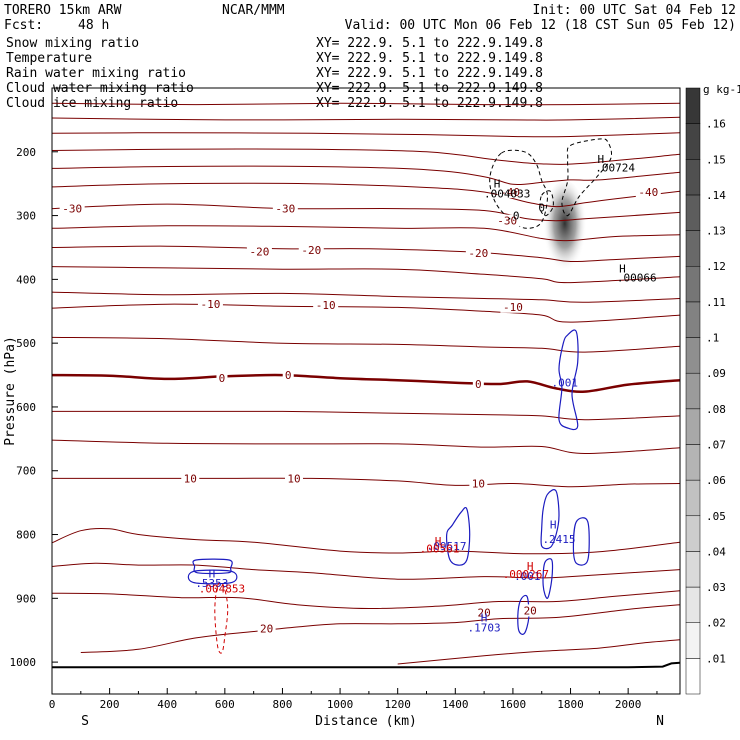 This screenshot has height=740, width=740. I want to click on temperature-label-19: 20, so click(530, 610).